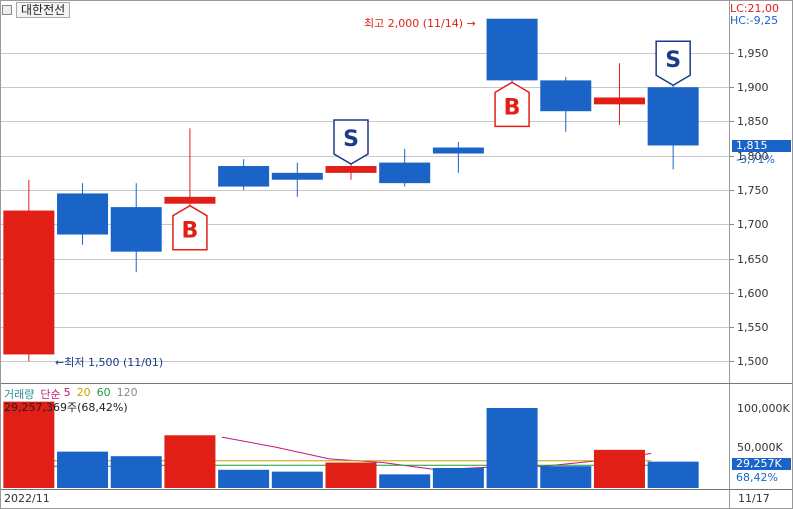  Describe the element at coordinates (763, 408) in the screenshot. I see `volume-tick-100000k: 100,000K` at that location.